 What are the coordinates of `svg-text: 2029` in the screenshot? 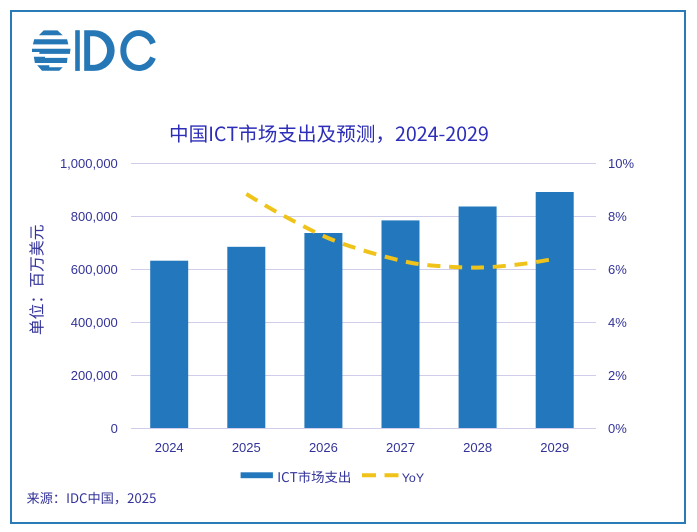 It's located at (554, 447).